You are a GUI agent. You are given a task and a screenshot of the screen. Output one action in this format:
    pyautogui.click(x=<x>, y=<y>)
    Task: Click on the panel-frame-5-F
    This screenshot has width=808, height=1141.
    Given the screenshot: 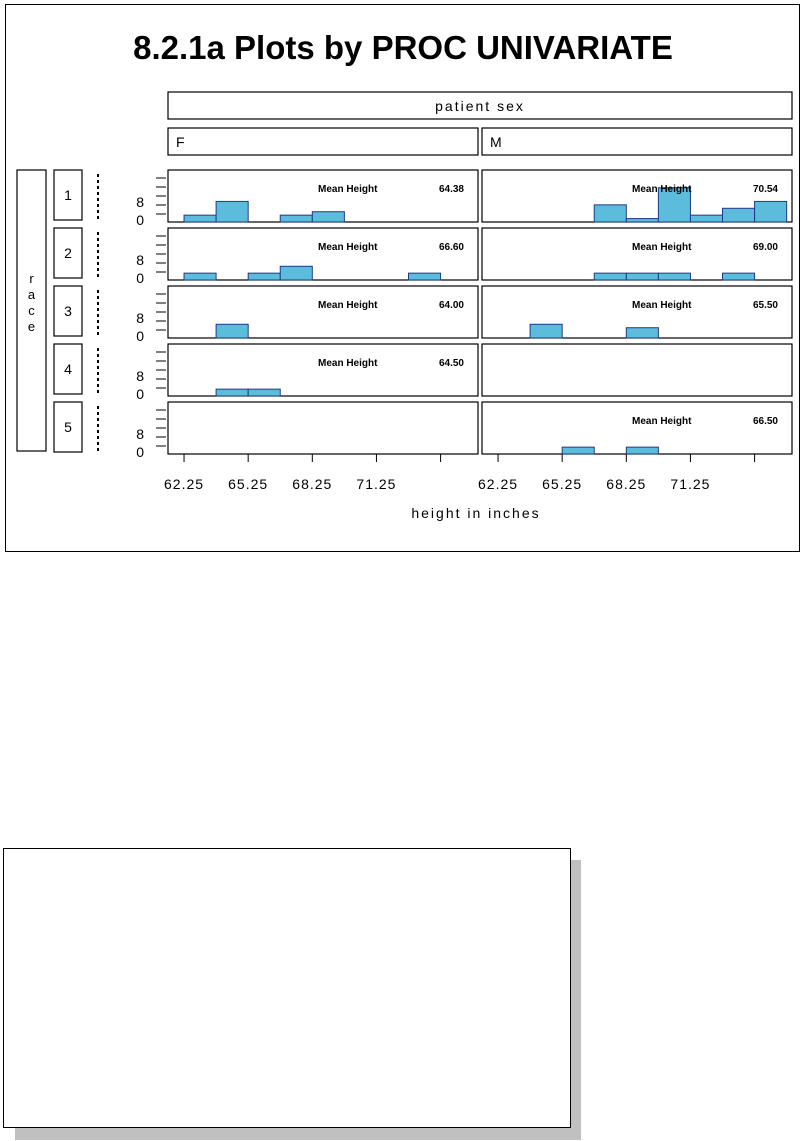 What is the action you would take?
    pyautogui.click(x=323, y=428)
    